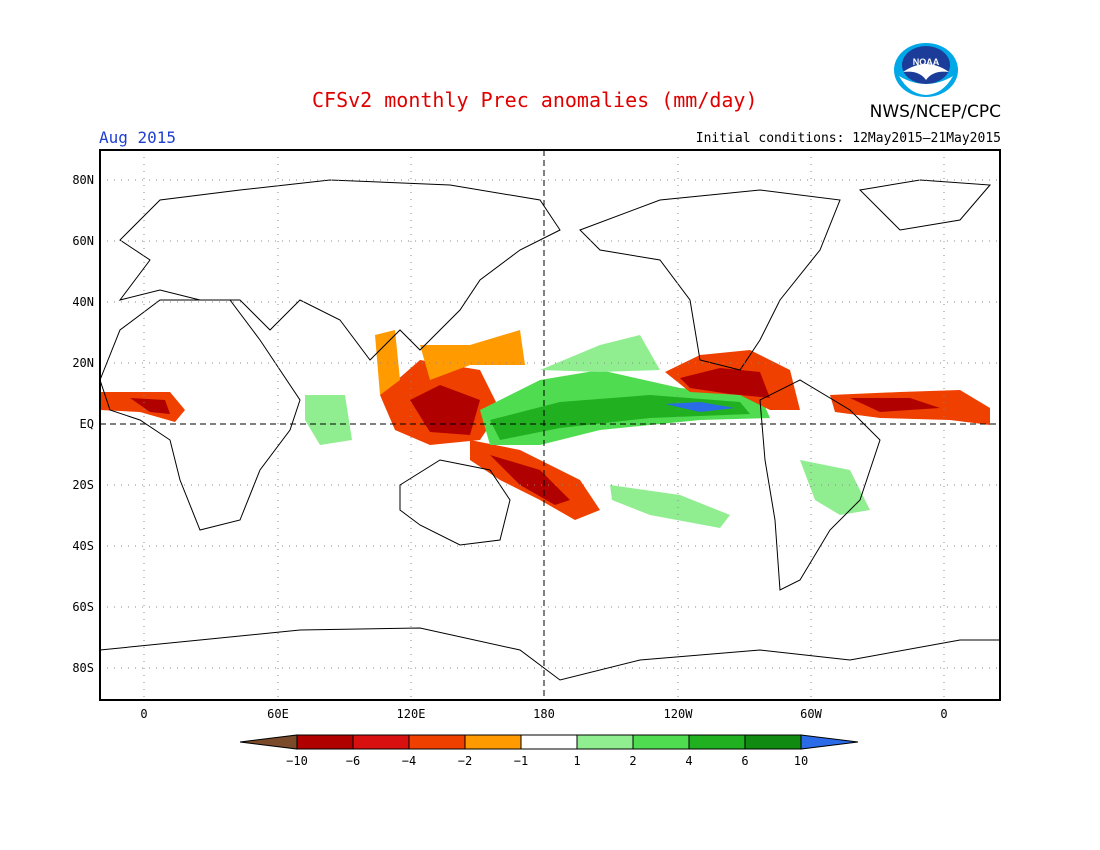  I want to click on lat-label-80n: 80N, so click(83, 180).